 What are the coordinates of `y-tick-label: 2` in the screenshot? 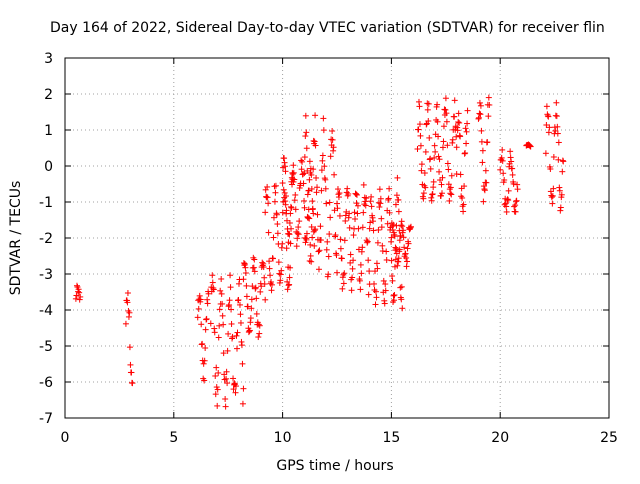 It's located at (48, 95).